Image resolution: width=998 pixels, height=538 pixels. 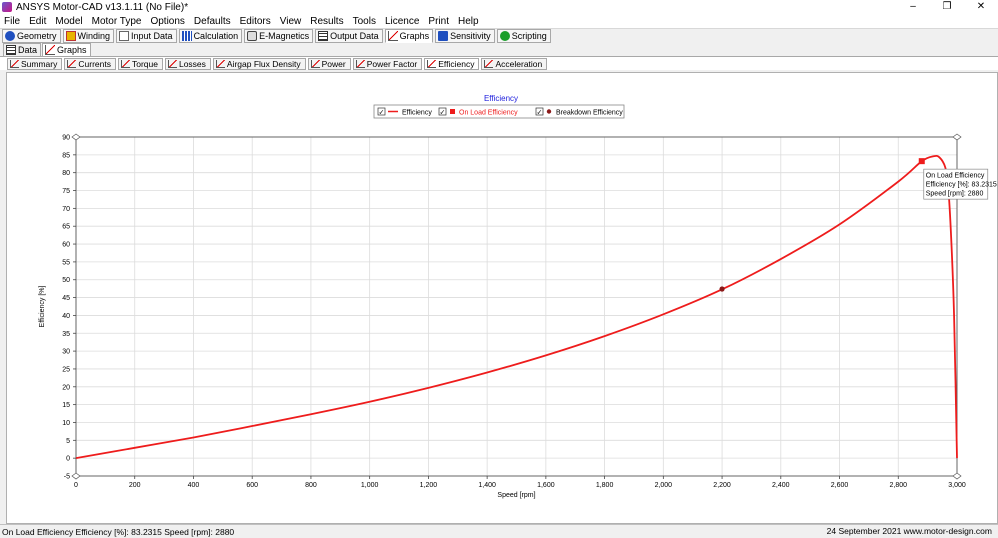 I want to click on x-tick-label: 1,000, so click(x=370, y=485).